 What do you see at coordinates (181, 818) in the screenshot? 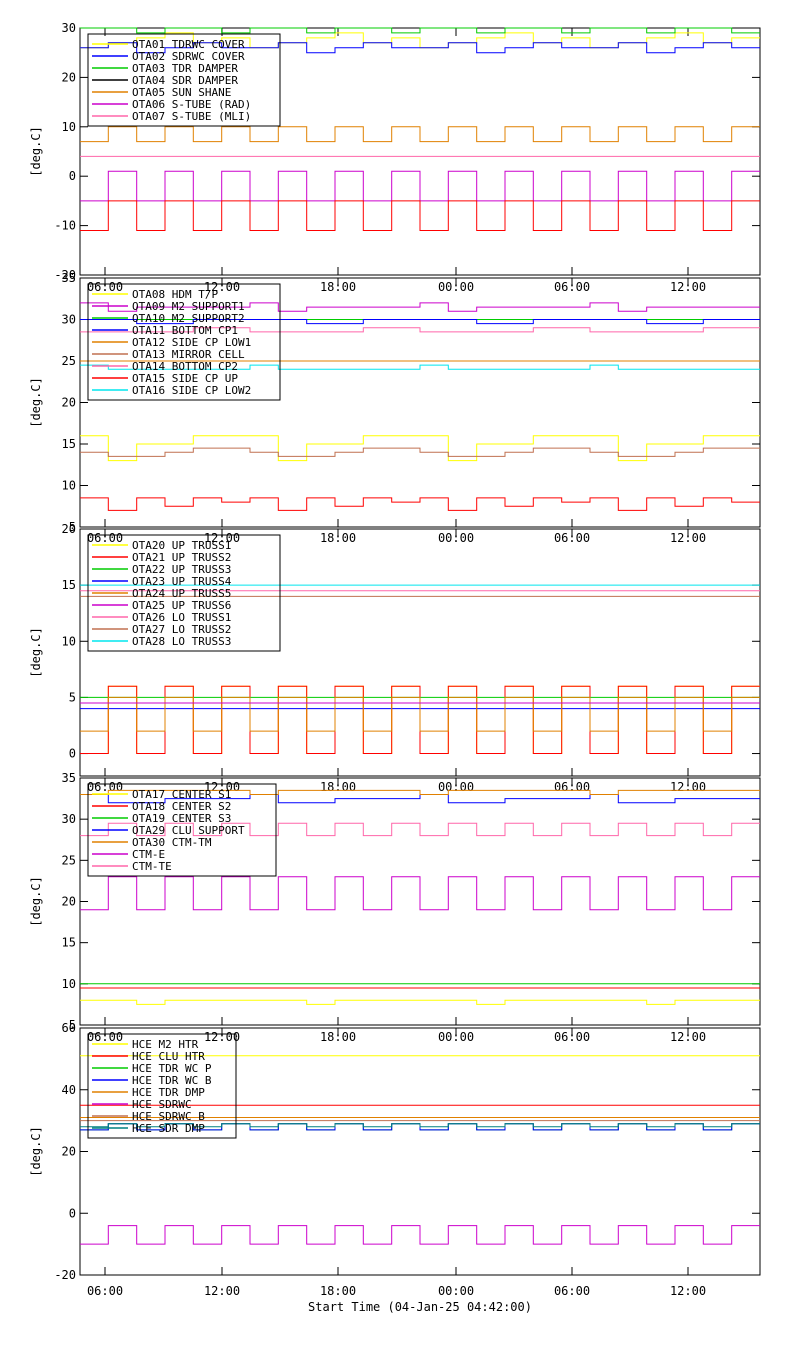
I see `legend-entry: OTA19 CENTER S3` at bounding box center [181, 818].